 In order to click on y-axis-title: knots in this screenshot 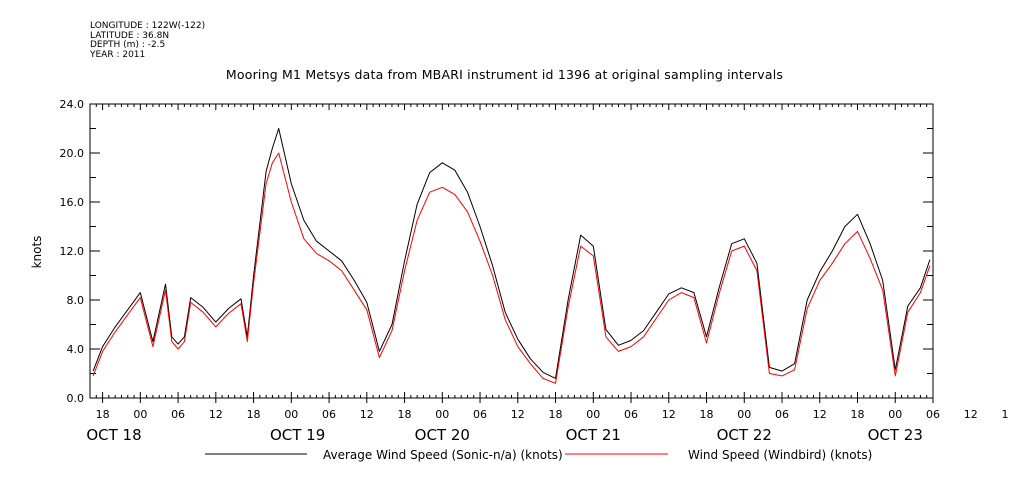, I will do `click(37, 252)`.